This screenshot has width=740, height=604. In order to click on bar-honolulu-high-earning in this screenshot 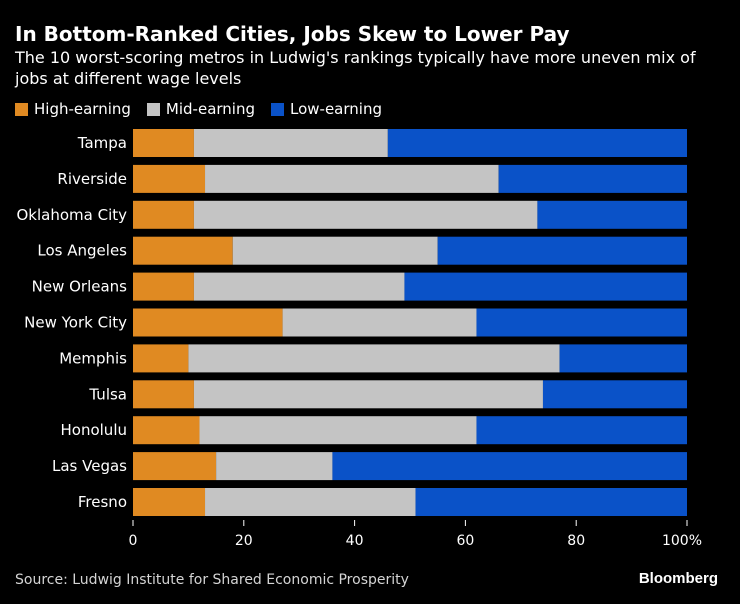, I will do `click(166, 430)`.